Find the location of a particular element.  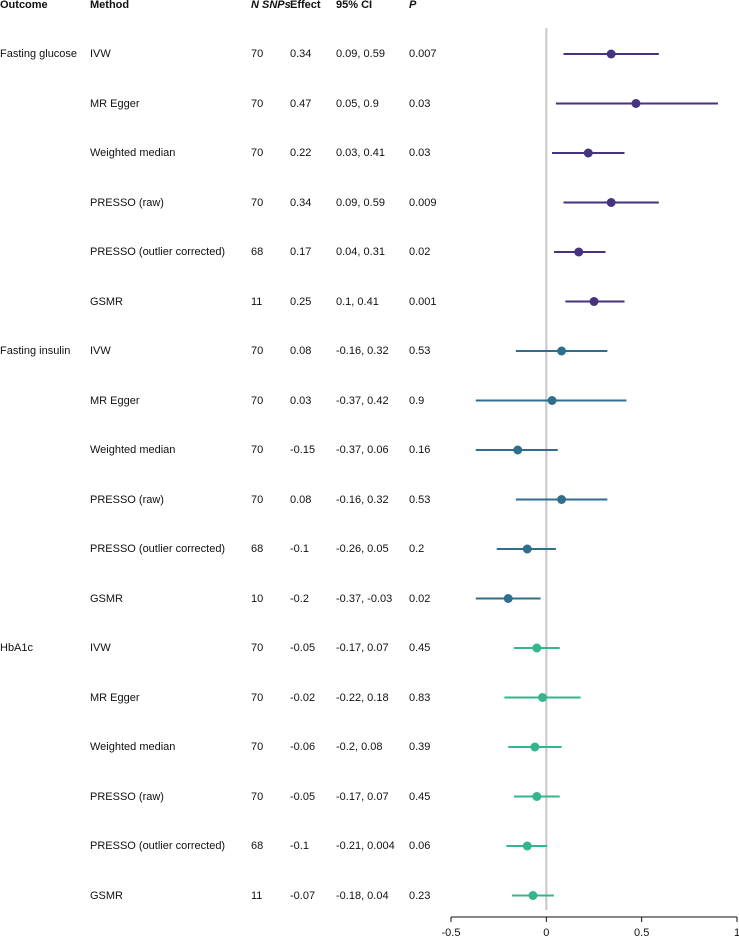

p-value-cell: 0.83 is located at coordinates (420, 697).